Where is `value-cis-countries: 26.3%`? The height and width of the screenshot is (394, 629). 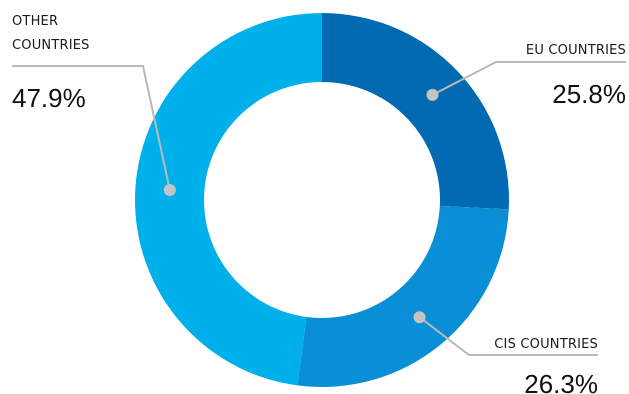
value-cis-countries: 26.3% is located at coordinates (561, 381).